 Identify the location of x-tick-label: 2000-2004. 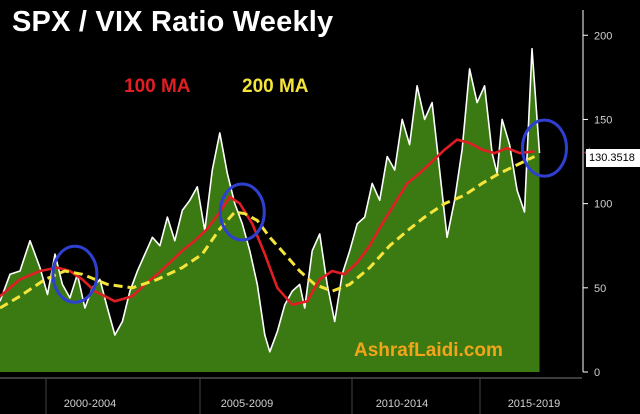
(90, 404).